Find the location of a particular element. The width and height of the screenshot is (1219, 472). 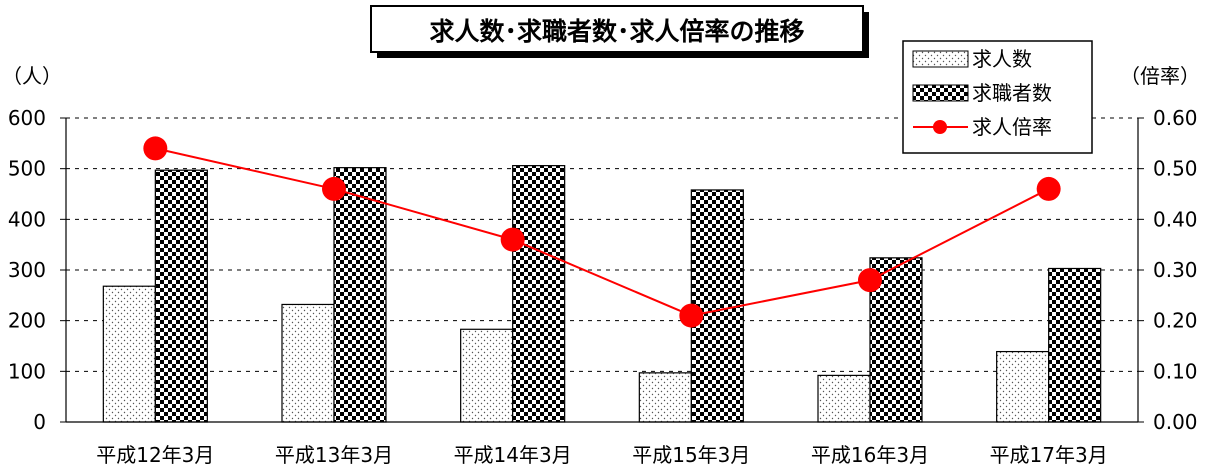

y-left-tick-label: 200 is located at coordinates (27, 321).